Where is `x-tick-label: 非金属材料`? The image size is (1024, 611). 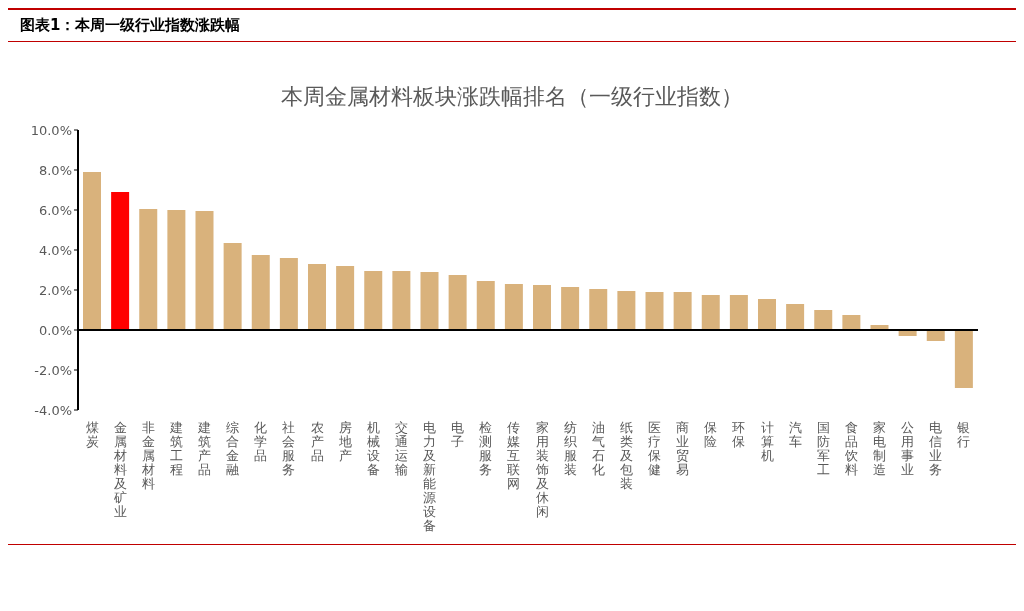
x-tick-label: 非金属材料 is located at coordinates (147, 455).